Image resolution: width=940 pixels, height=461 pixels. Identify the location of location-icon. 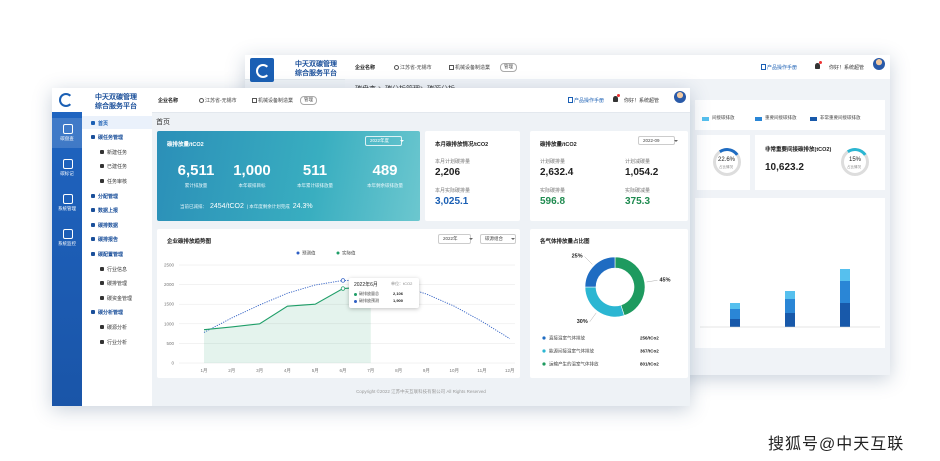
(396, 67).